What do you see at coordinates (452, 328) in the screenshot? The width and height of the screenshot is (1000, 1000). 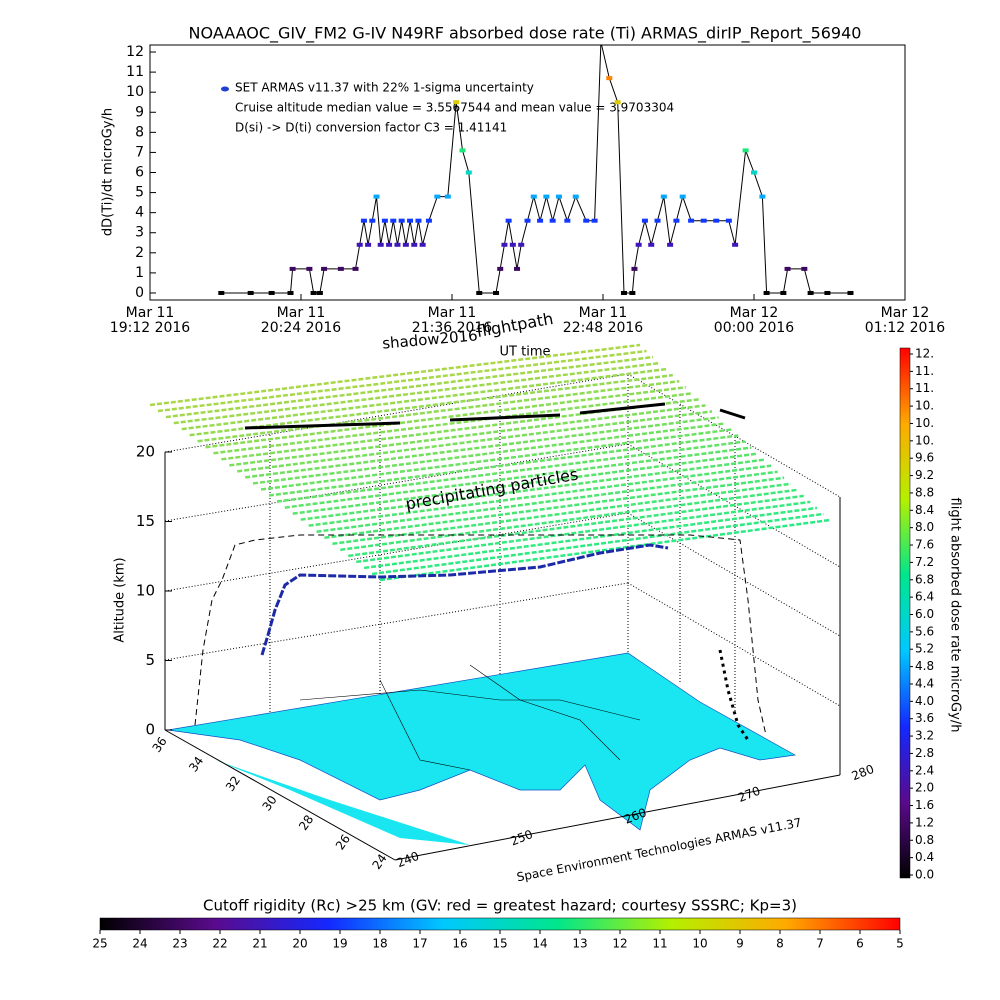 I see `x-tick-label: 21:36 2016` at bounding box center [452, 328].